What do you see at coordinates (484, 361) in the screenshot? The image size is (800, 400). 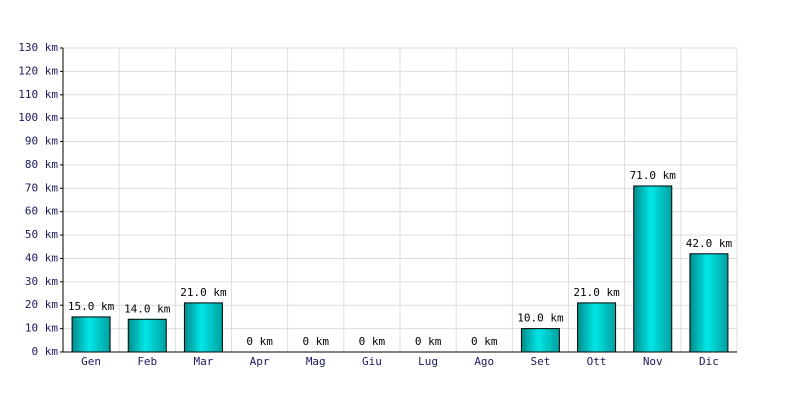 I see `x-tick-label: Ago` at bounding box center [484, 361].